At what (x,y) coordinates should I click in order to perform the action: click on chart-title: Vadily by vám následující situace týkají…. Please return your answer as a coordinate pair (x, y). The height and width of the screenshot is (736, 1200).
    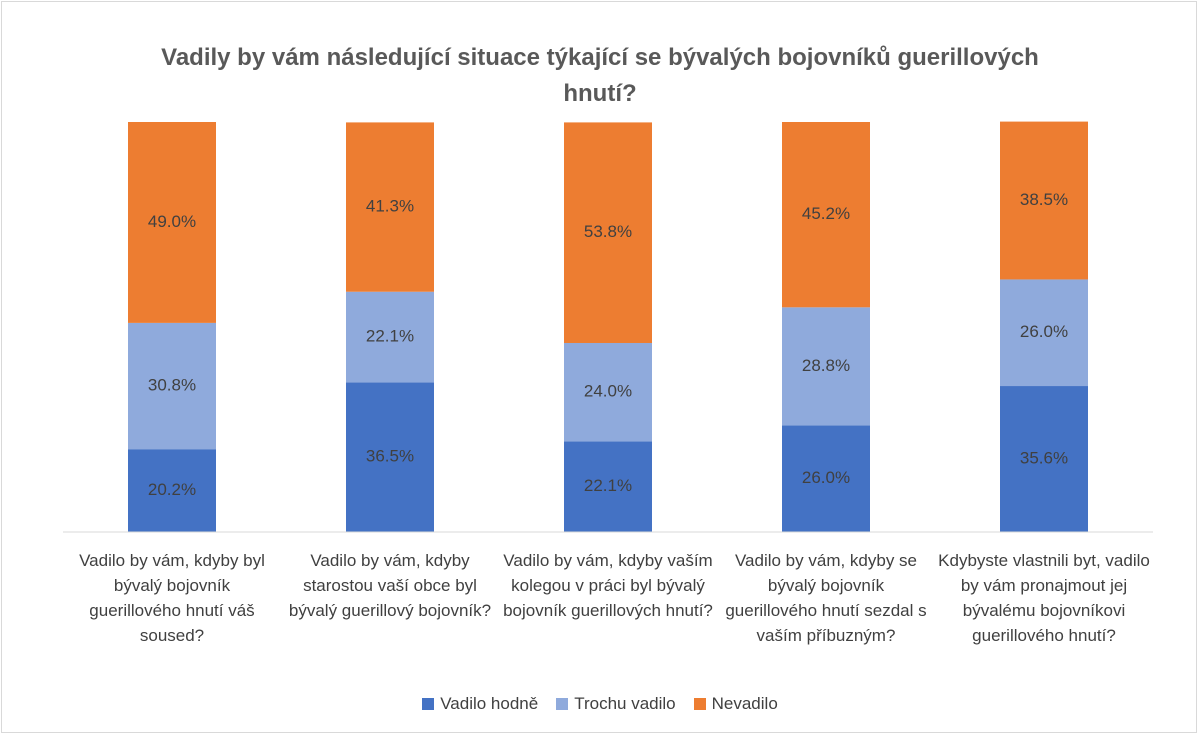
    Looking at the image, I should click on (600, 75).